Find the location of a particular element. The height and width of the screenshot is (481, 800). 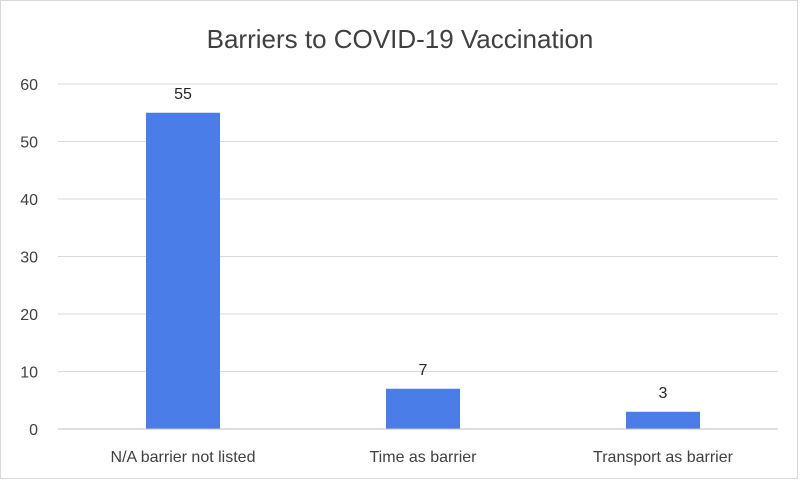

data-label: 3 is located at coordinates (663, 393).